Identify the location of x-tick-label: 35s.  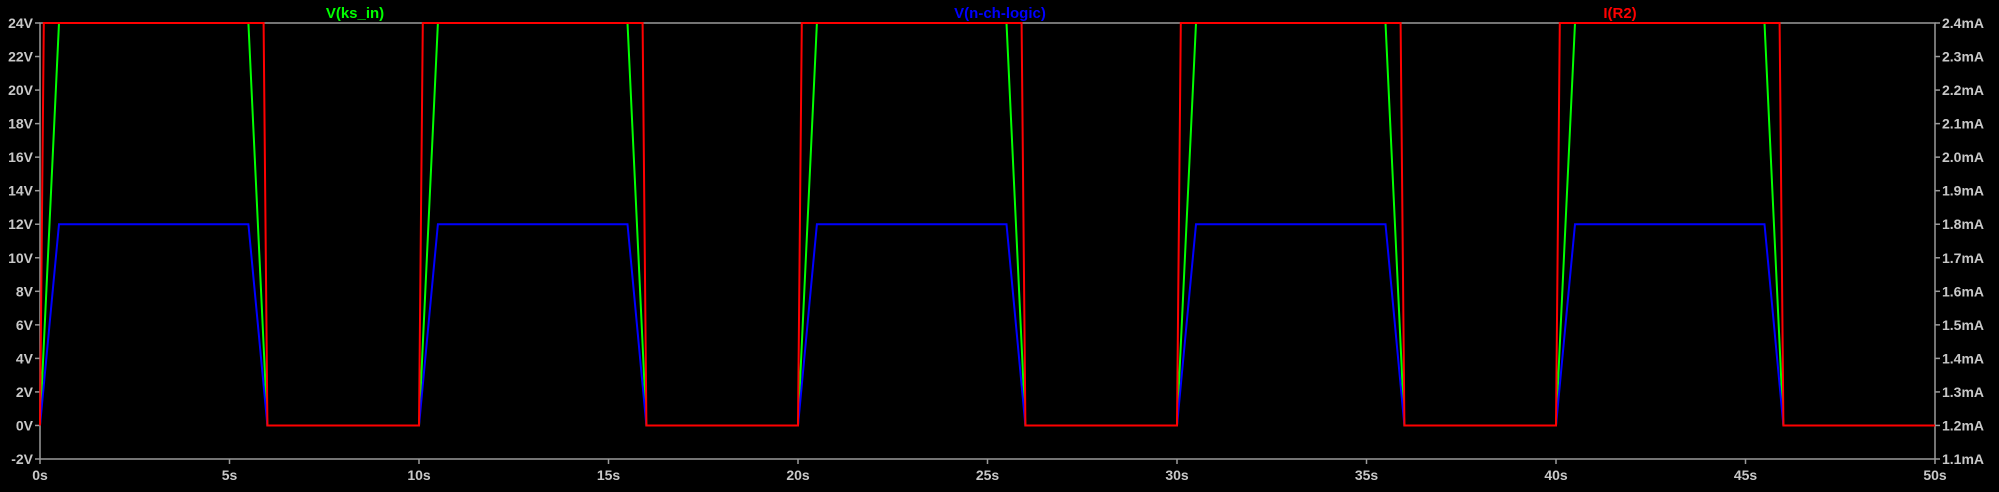
(1367, 475).